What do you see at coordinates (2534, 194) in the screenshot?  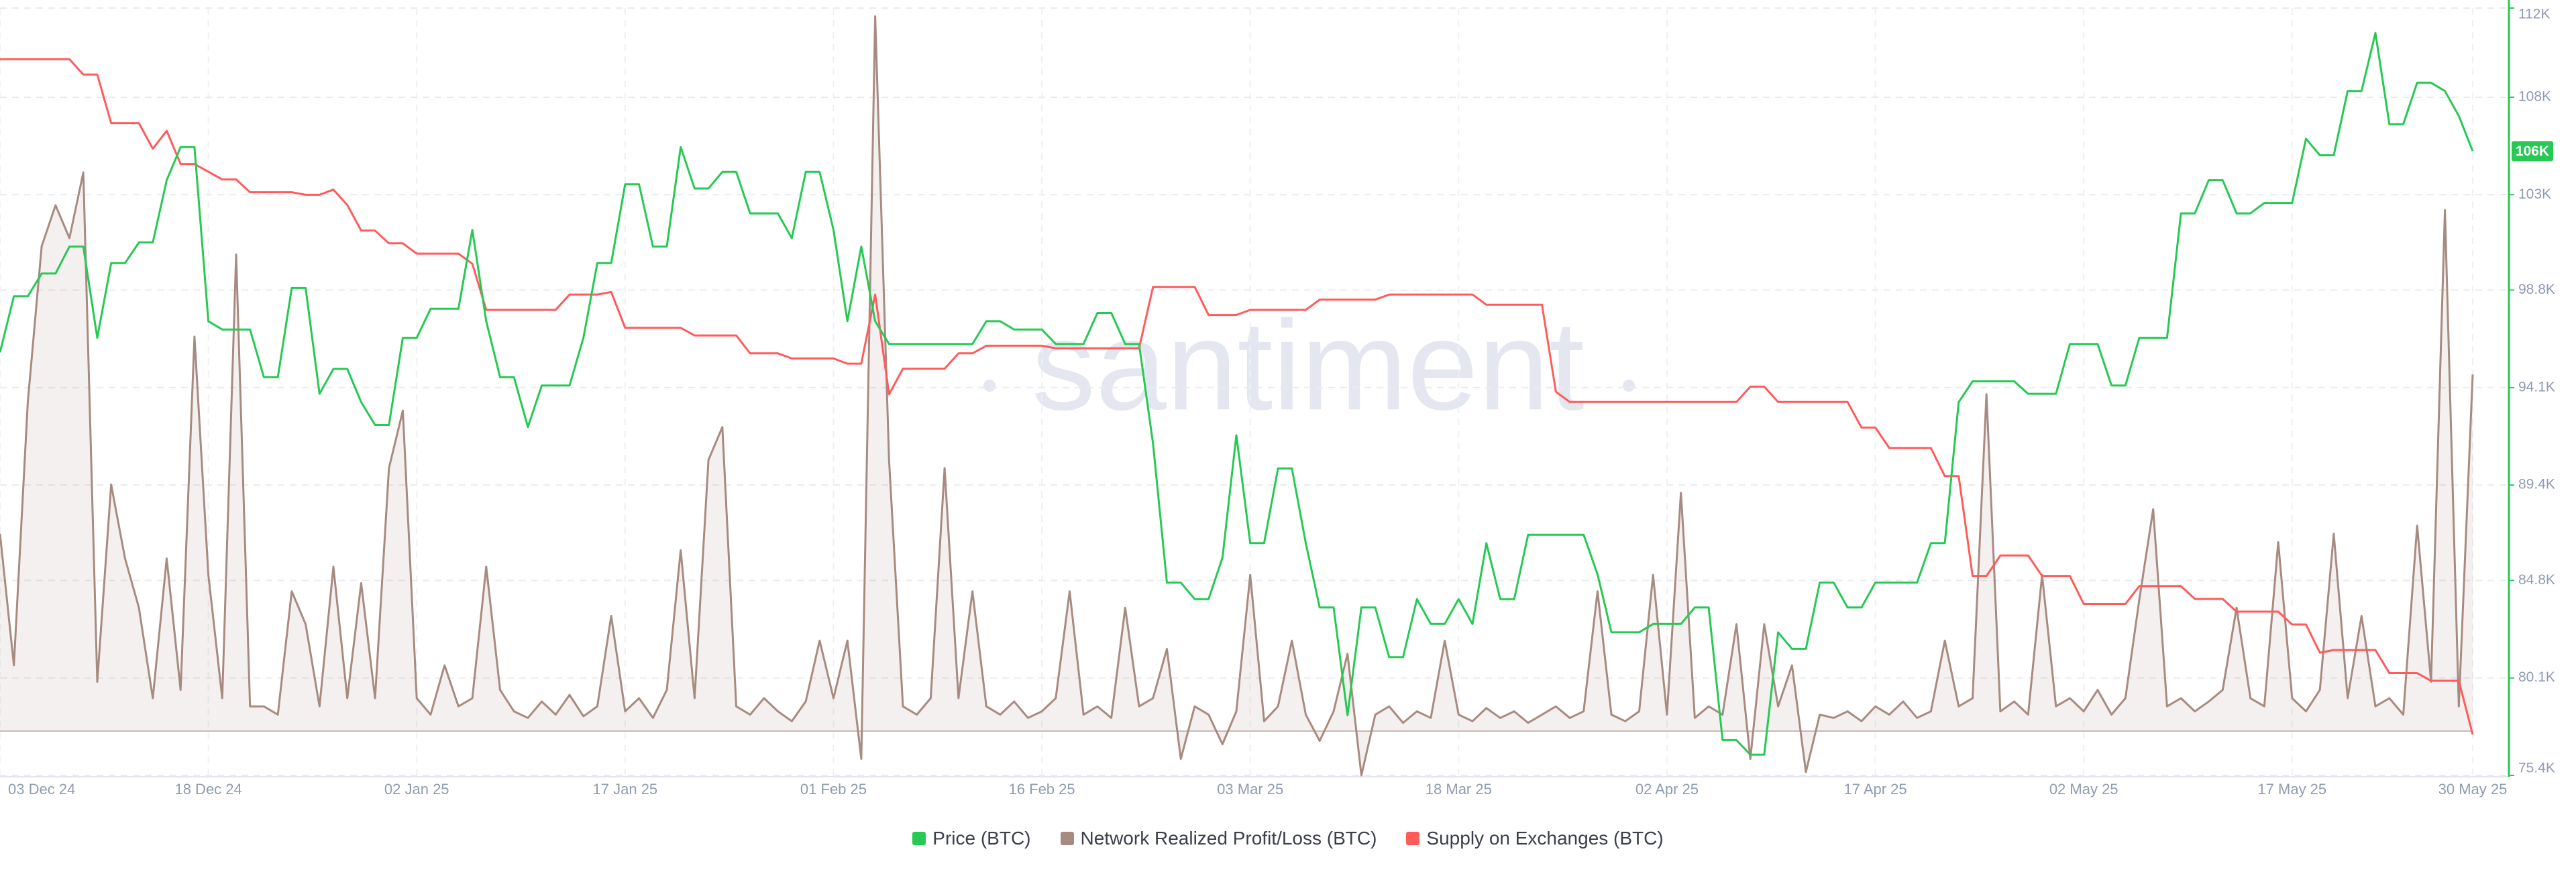 I see `y-tick-label: 103K` at bounding box center [2534, 194].